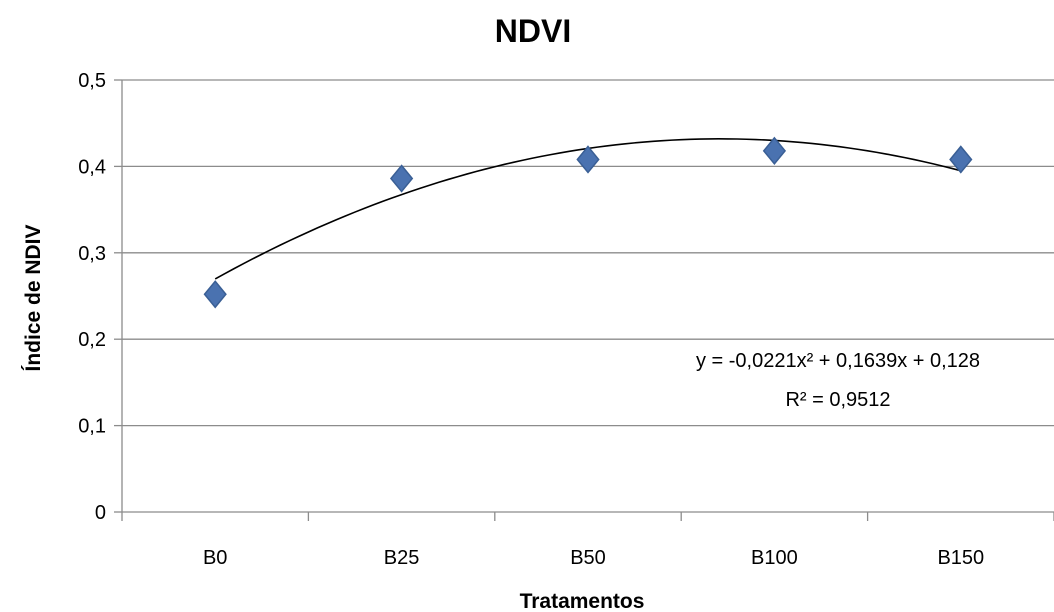 The height and width of the screenshot is (612, 1054). I want to click on x-tick-label: B100, so click(774, 558).